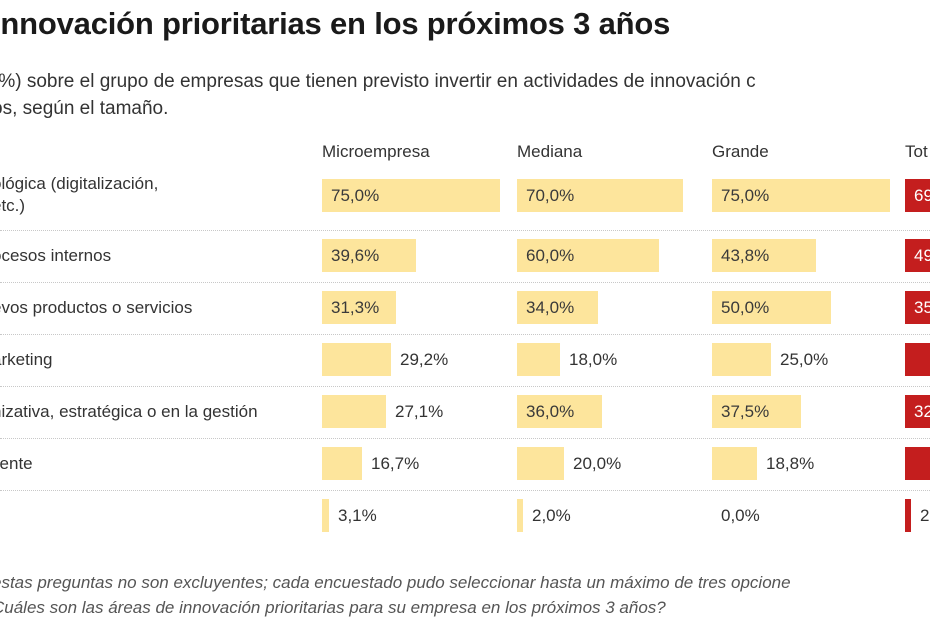 The height and width of the screenshot is (620, 930). Describe the element at coordinates (745, 255) in the screenshot. I see `value-label: 43,8%` at that location.